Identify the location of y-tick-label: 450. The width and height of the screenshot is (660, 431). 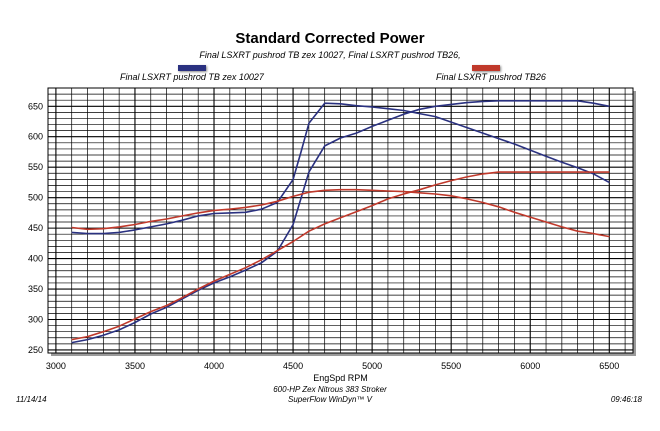
(35, 228).